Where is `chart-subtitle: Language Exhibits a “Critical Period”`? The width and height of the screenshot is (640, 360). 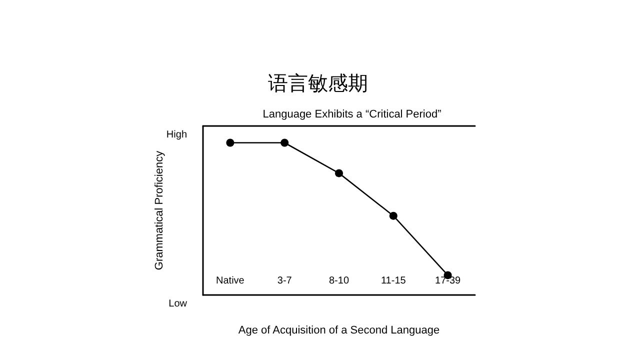 chart-subtitle: Language Exhibits a “Critical Period” is located at coordinates (352, 114).